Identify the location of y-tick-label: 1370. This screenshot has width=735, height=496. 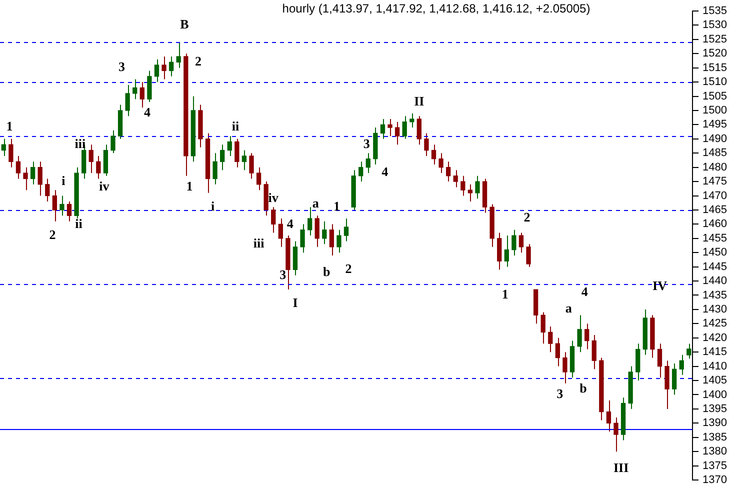
(715, 480).